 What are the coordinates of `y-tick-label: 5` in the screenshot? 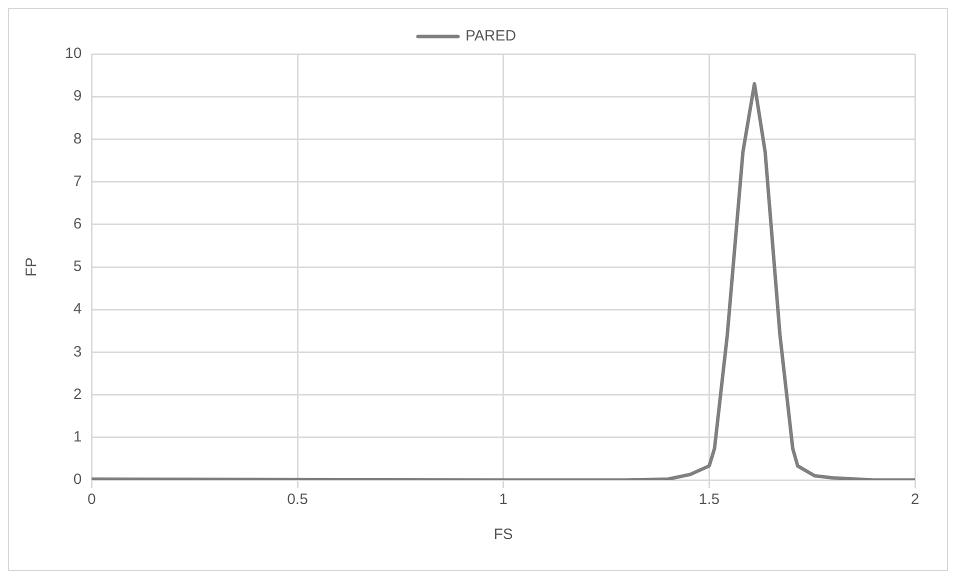 It's located at (77, 267).